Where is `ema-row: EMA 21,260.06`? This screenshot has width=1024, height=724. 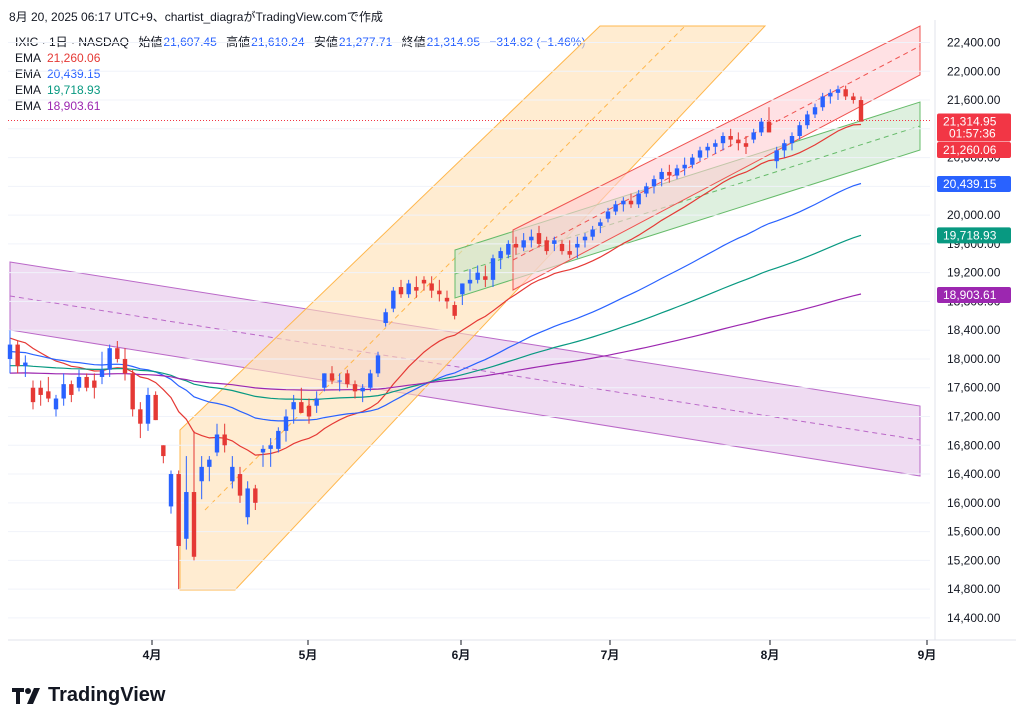
ema-row: EMA 21,260.06 is located at coordinates (300, 58).